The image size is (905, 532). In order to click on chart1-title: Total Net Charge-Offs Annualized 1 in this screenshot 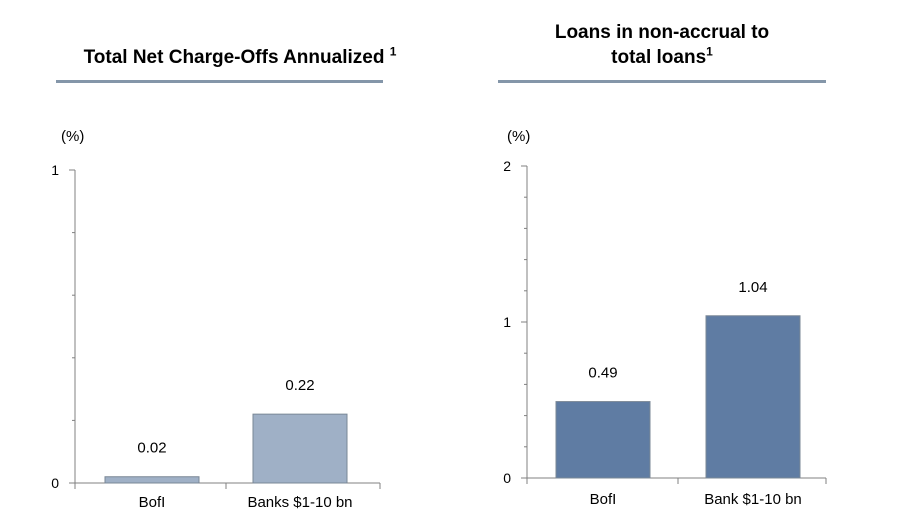, I will do `click(240, 57)`.